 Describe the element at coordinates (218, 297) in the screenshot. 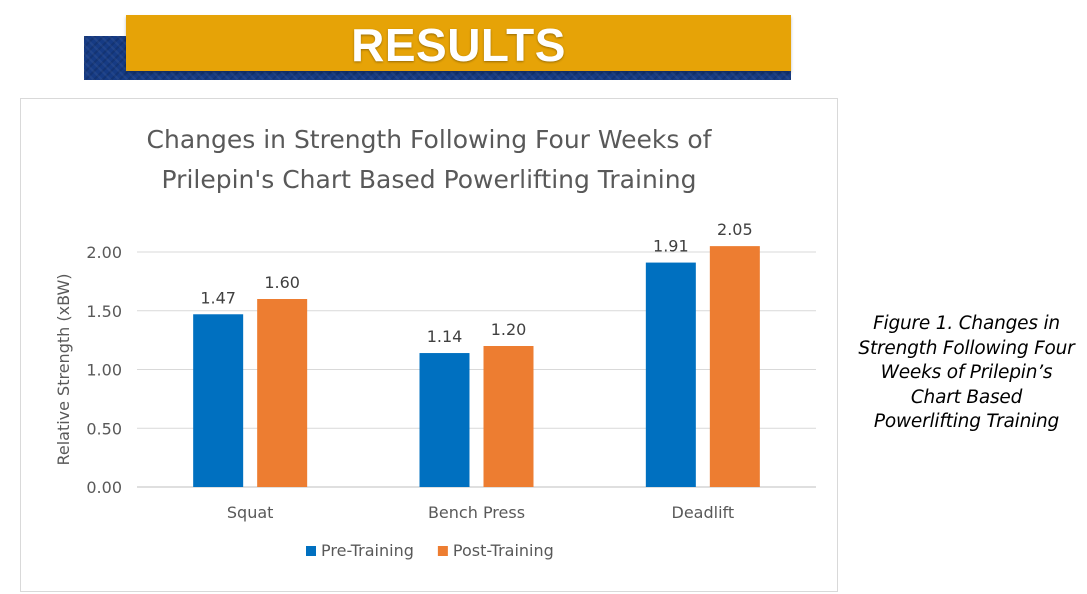

I see `data-label: 1.47` at that location.